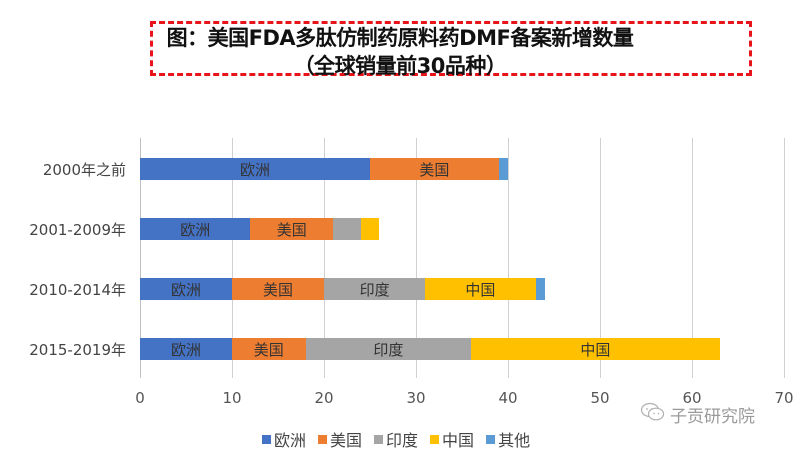 This screenshot has height=451, width=800. What do you see at coordinates (402, 440) in the screenshot?
I see `legend-label: 印度` at bounding box center [402, 440].